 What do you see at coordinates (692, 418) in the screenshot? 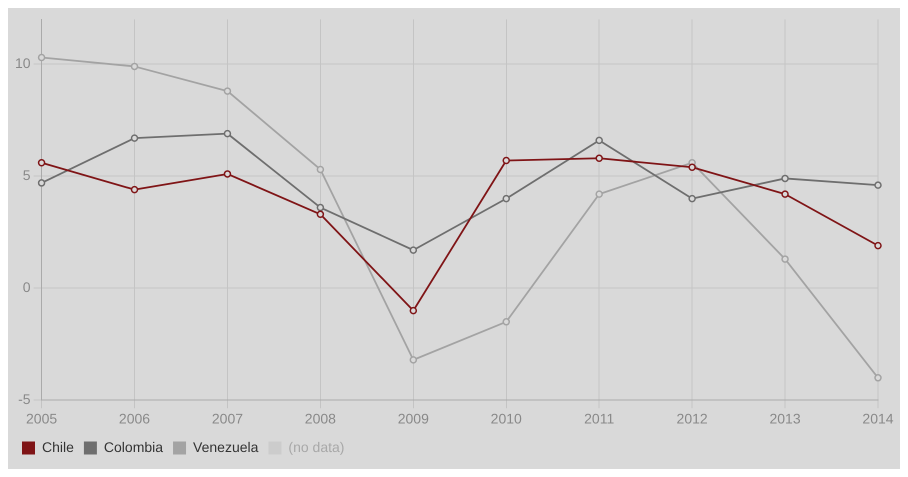
I see `x-tick-label: 2012` at bounding box center [692, 418].